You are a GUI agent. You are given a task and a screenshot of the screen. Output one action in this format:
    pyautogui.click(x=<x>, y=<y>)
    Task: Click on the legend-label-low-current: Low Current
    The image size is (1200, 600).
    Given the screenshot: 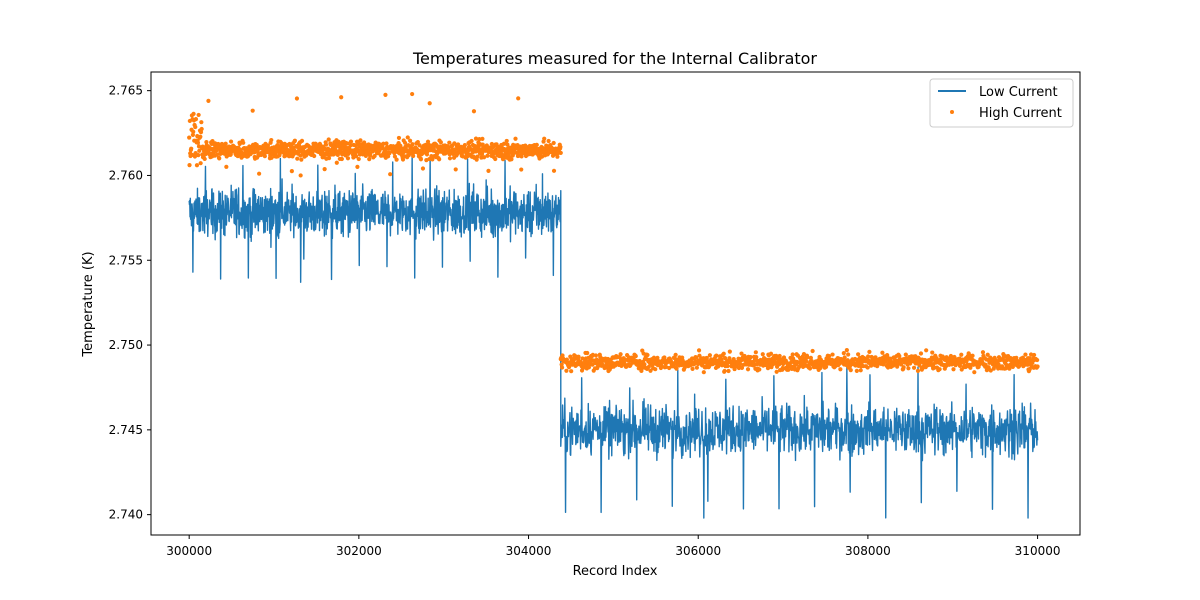 What is the action you would take?
    pyautogui.click(x=1018, y=92)
    